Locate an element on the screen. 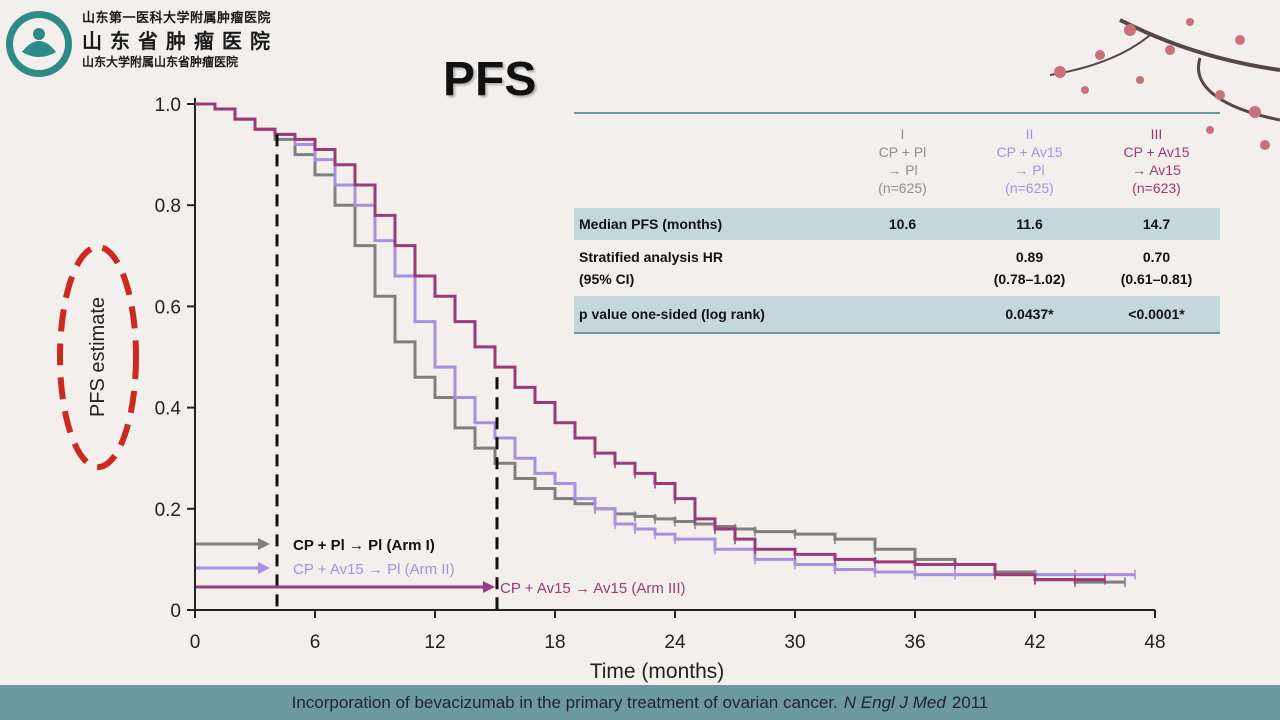 Image resolution: width=1280 pixels, height=720 pixels. y-tick-label: 0 is located at coordinates (175, 611).